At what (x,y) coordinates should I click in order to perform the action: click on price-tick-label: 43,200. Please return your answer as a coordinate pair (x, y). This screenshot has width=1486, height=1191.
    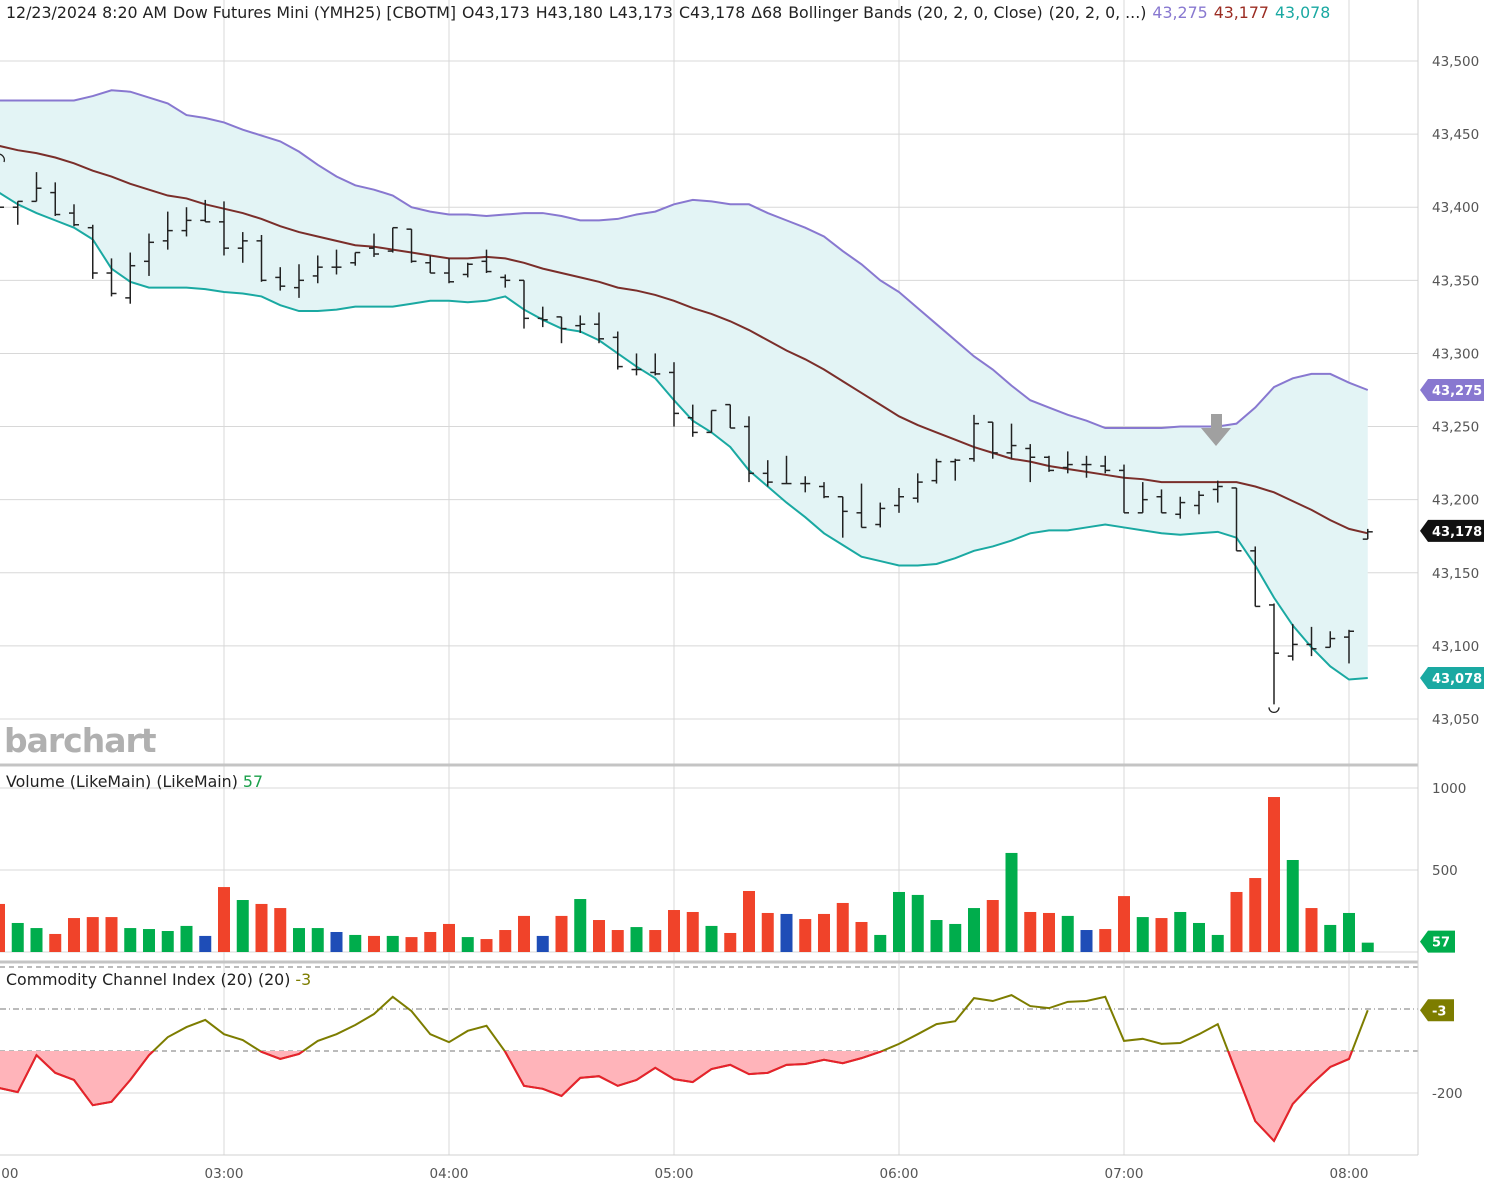
    Looking at the image, I should click on (1455, 501).